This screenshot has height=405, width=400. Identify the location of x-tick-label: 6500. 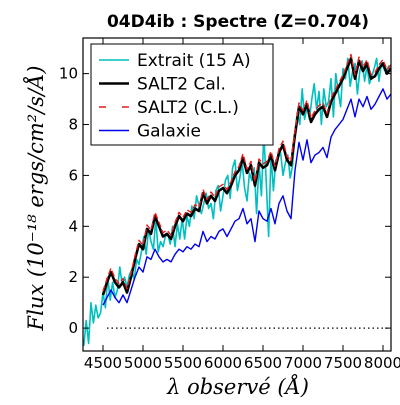
(263, 363).